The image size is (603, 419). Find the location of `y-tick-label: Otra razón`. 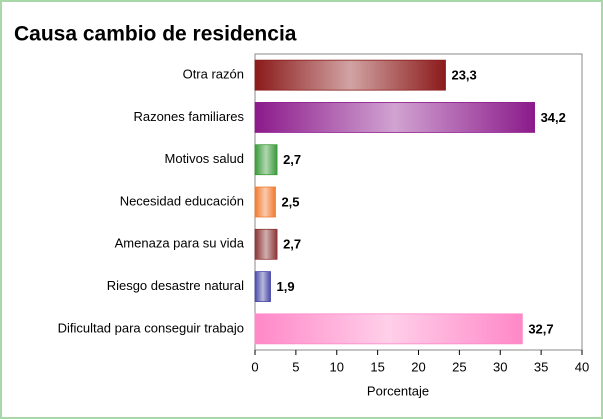

y-tick-label: Otra razón is located at coordinates (213, 74).